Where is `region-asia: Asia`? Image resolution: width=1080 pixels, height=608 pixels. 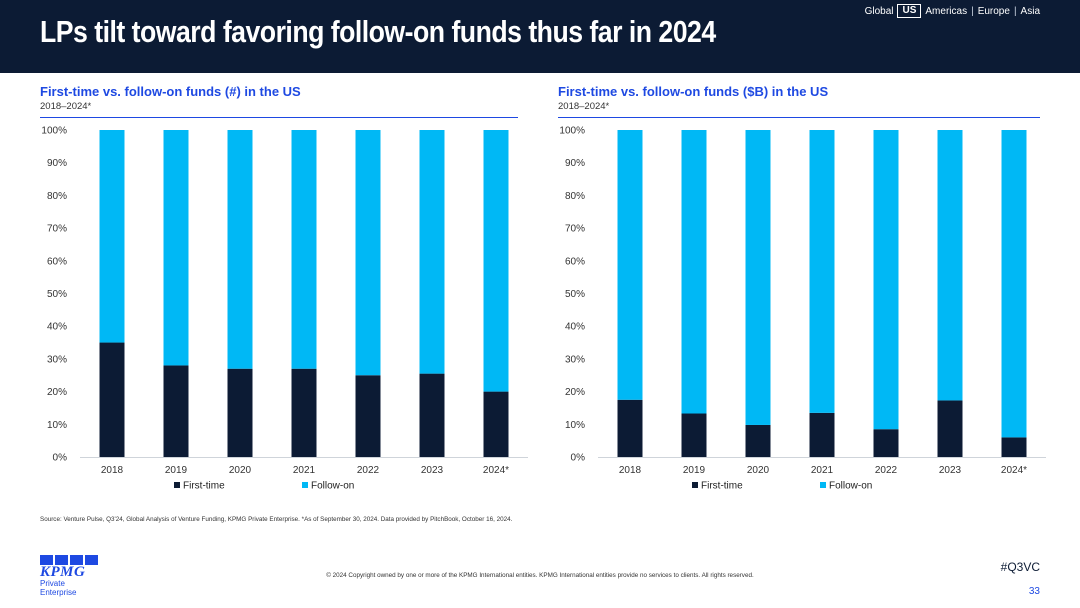 region-asia: Asia is located at coordinates (1030, 11).